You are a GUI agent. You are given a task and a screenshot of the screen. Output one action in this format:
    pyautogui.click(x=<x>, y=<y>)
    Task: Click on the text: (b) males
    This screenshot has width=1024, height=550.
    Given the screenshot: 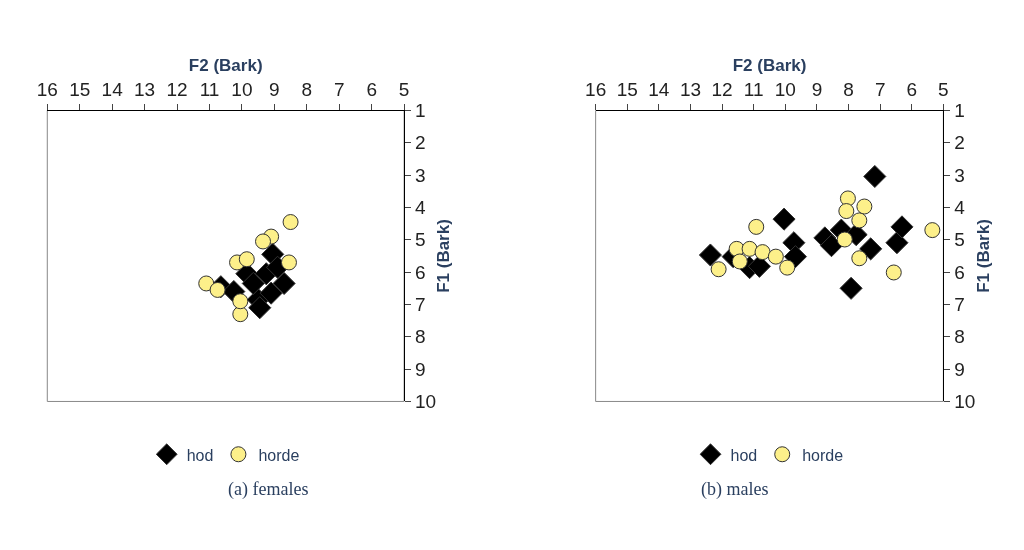 What is the action you would take?
    pyautogui.click(x=735, y=489)
    